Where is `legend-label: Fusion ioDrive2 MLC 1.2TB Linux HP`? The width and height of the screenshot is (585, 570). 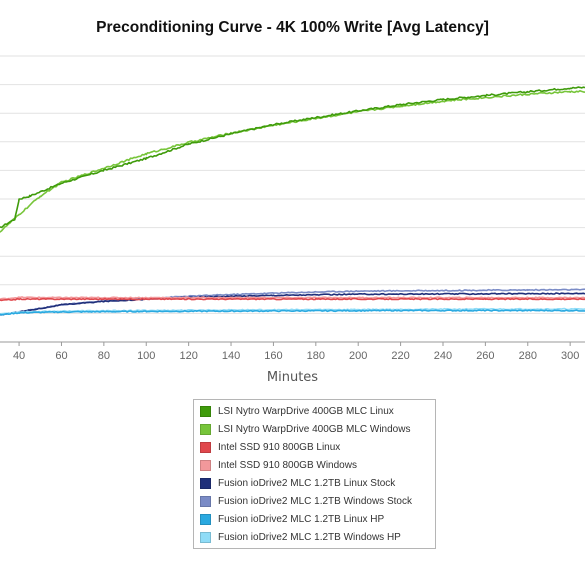 legend-label: Fusion ioDrive2 MLC 1.2TB Linux HP is located at coordinates (301, 519).